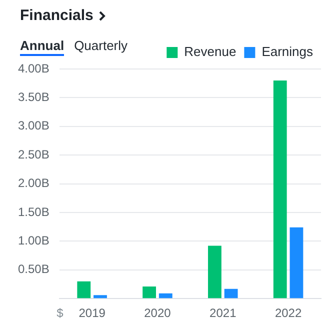 The width and height of the screenshot is (329, 331). Describe the element at coordinates (223, 313) in the screenshot. I see `x-tick-label: 2021` at that location.